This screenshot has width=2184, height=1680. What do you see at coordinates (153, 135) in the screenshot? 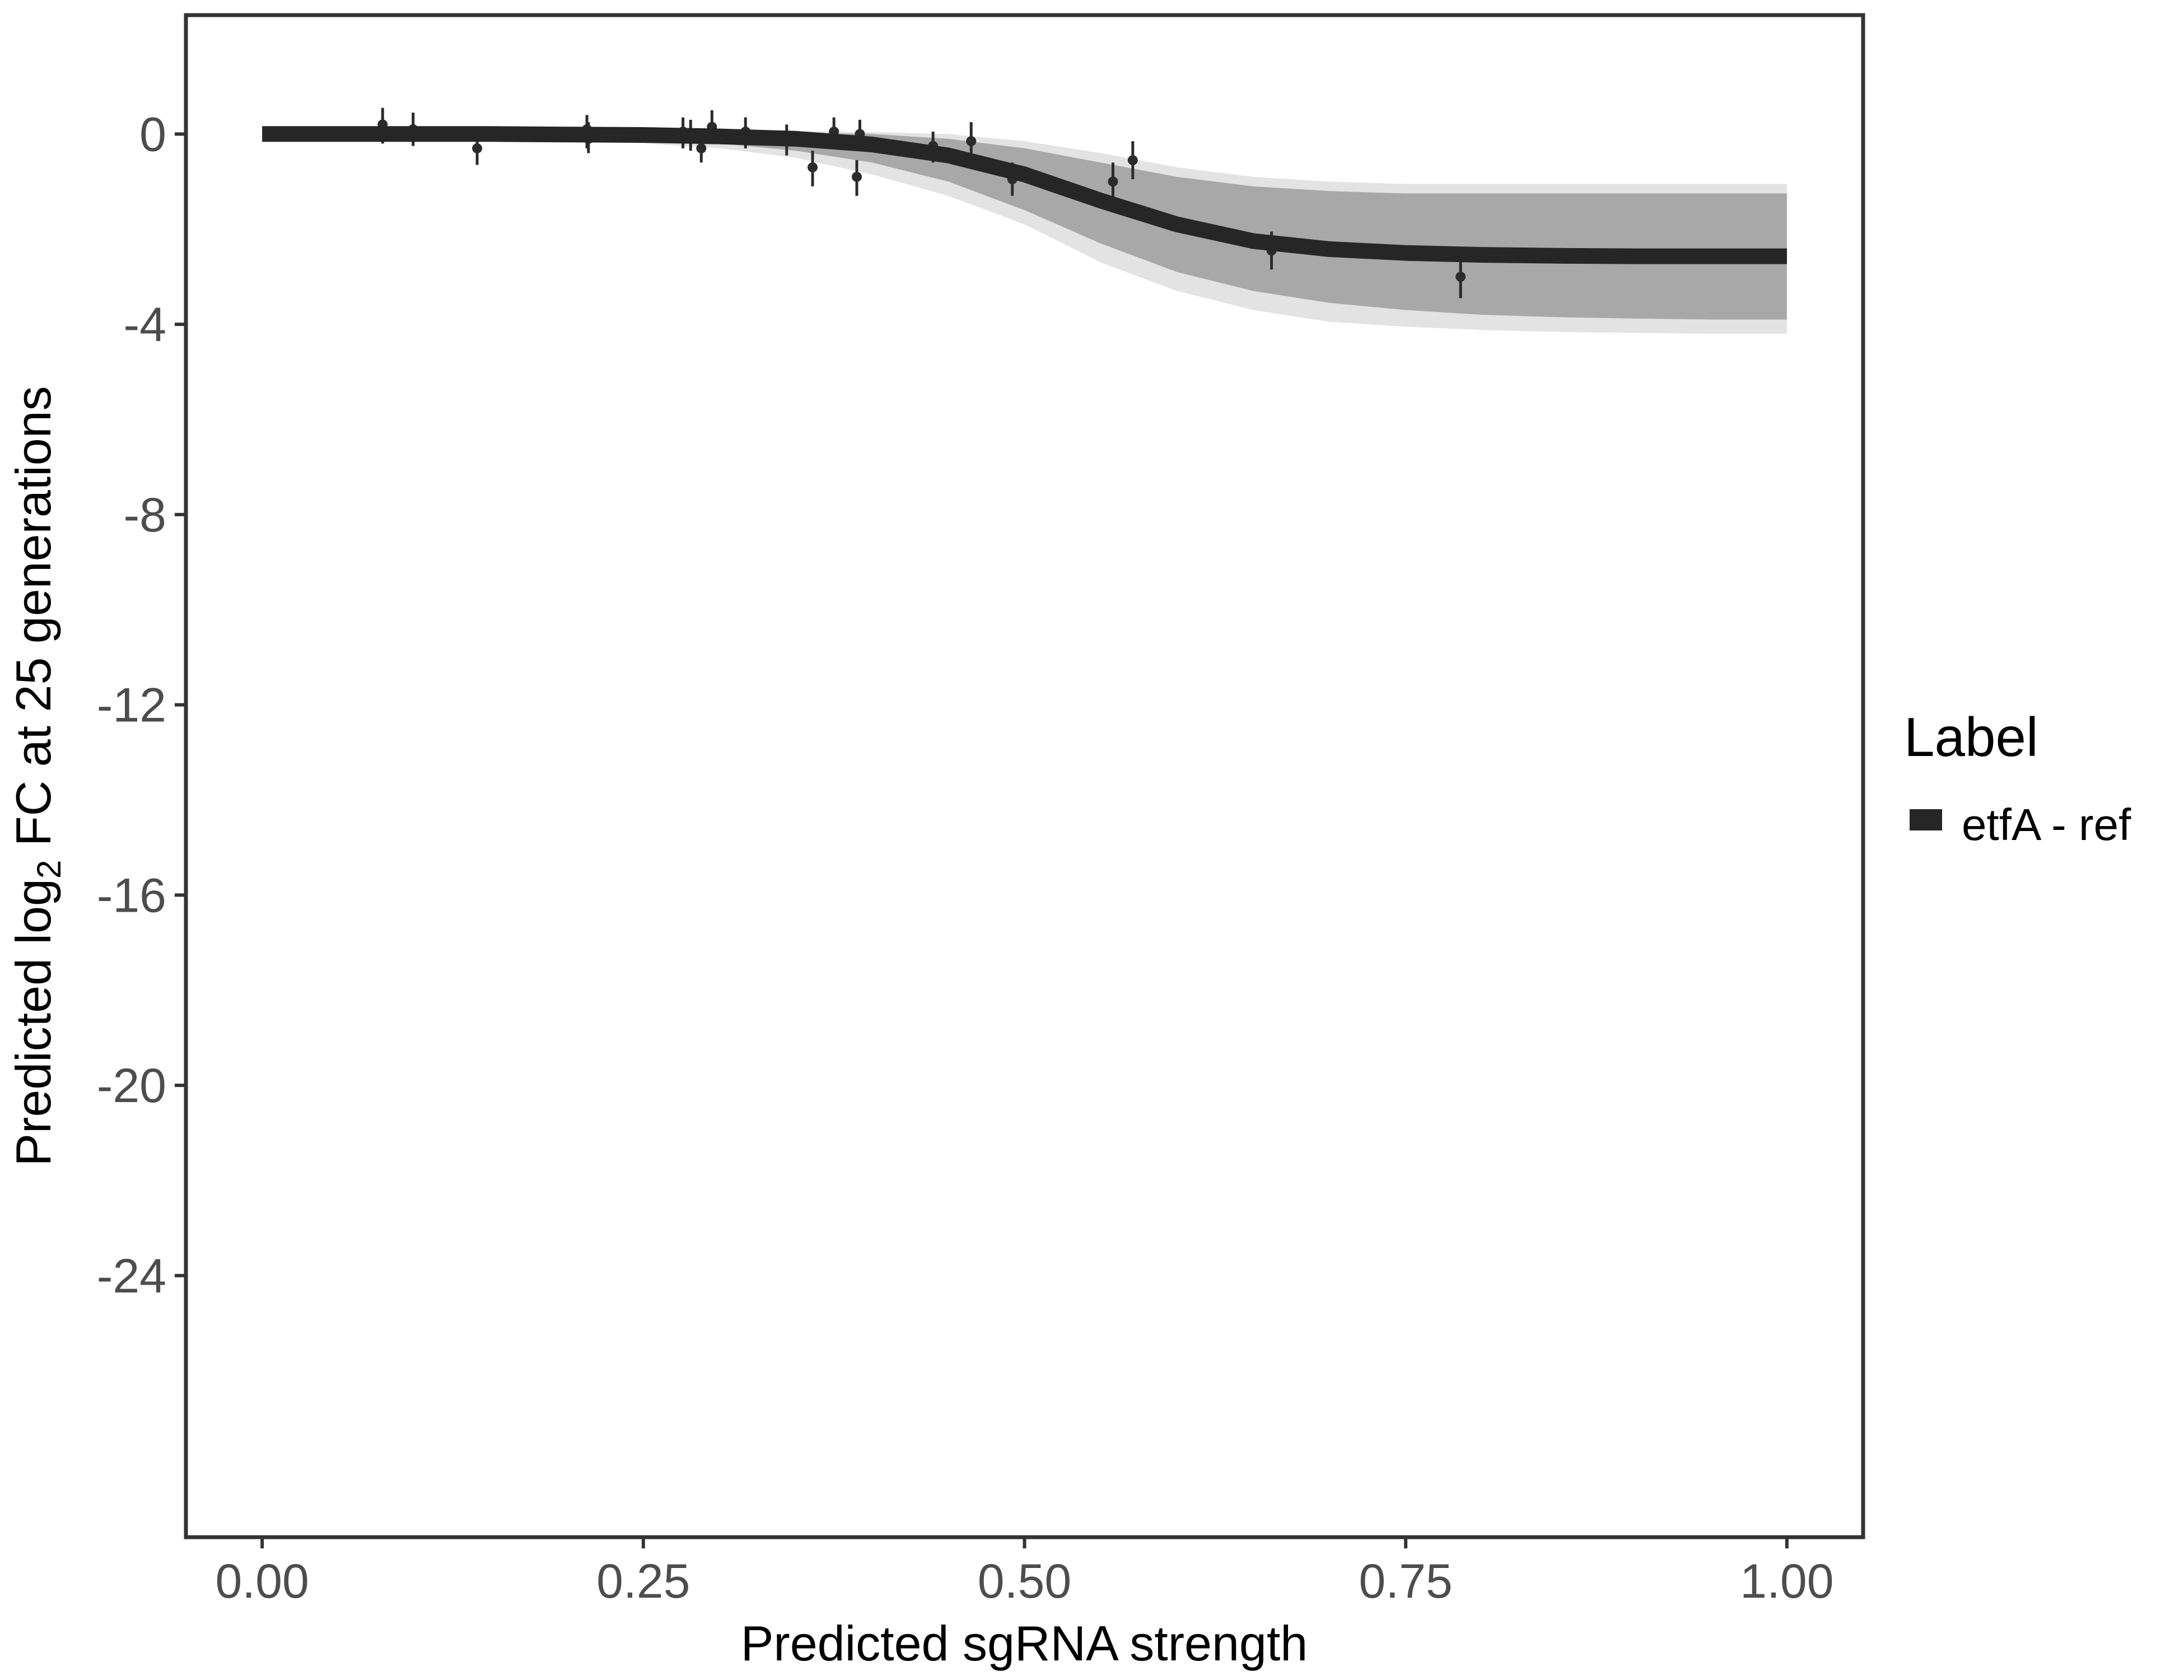
I see `y-tick-label: 0` at bounding box center [153, 135].